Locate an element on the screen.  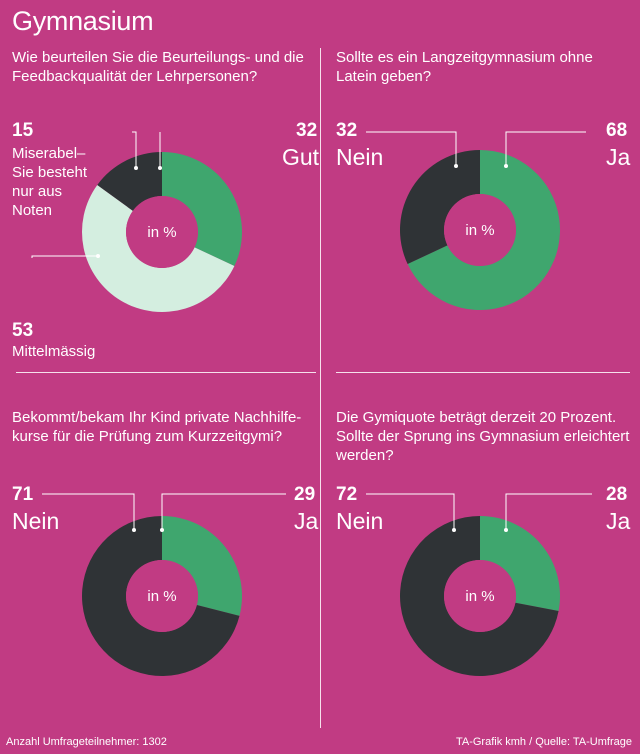
category-label-nein-2: Nein is located at coordinates (360, 157).